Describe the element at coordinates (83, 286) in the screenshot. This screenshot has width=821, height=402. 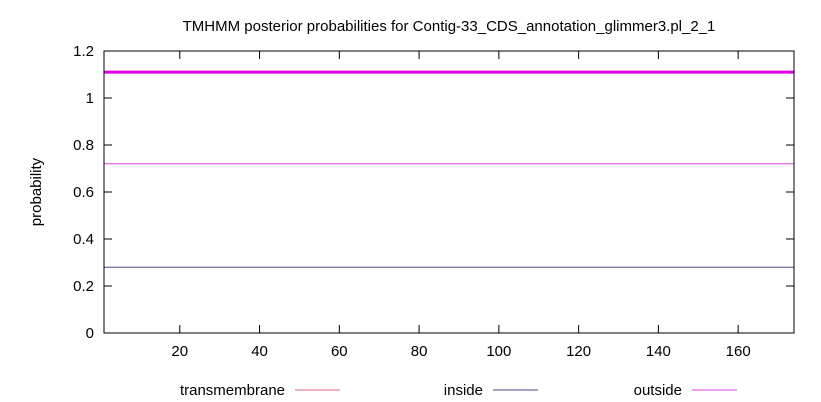
I see `y-tick-label: 0.2` at that location.